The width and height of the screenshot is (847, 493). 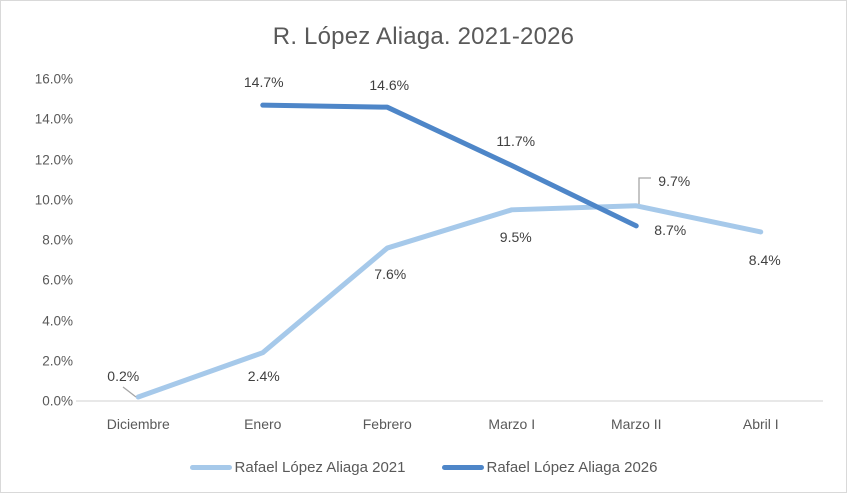 I want to click on x-category-label: Diciembre, so click(x=138, y=424).